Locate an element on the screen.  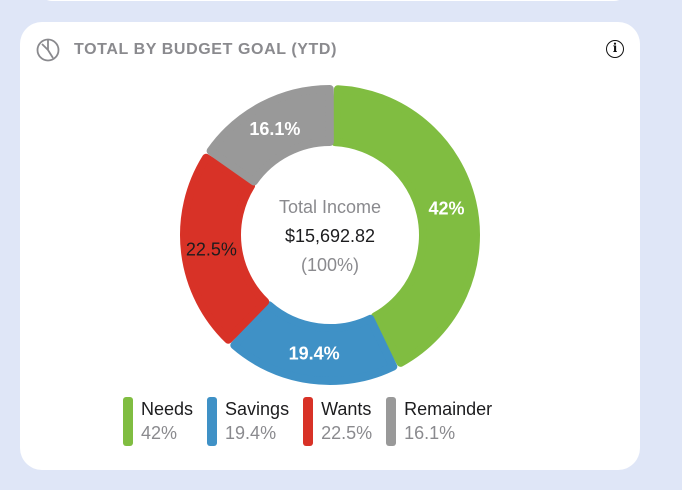
segment-wants is located at coordinates (225, 248).